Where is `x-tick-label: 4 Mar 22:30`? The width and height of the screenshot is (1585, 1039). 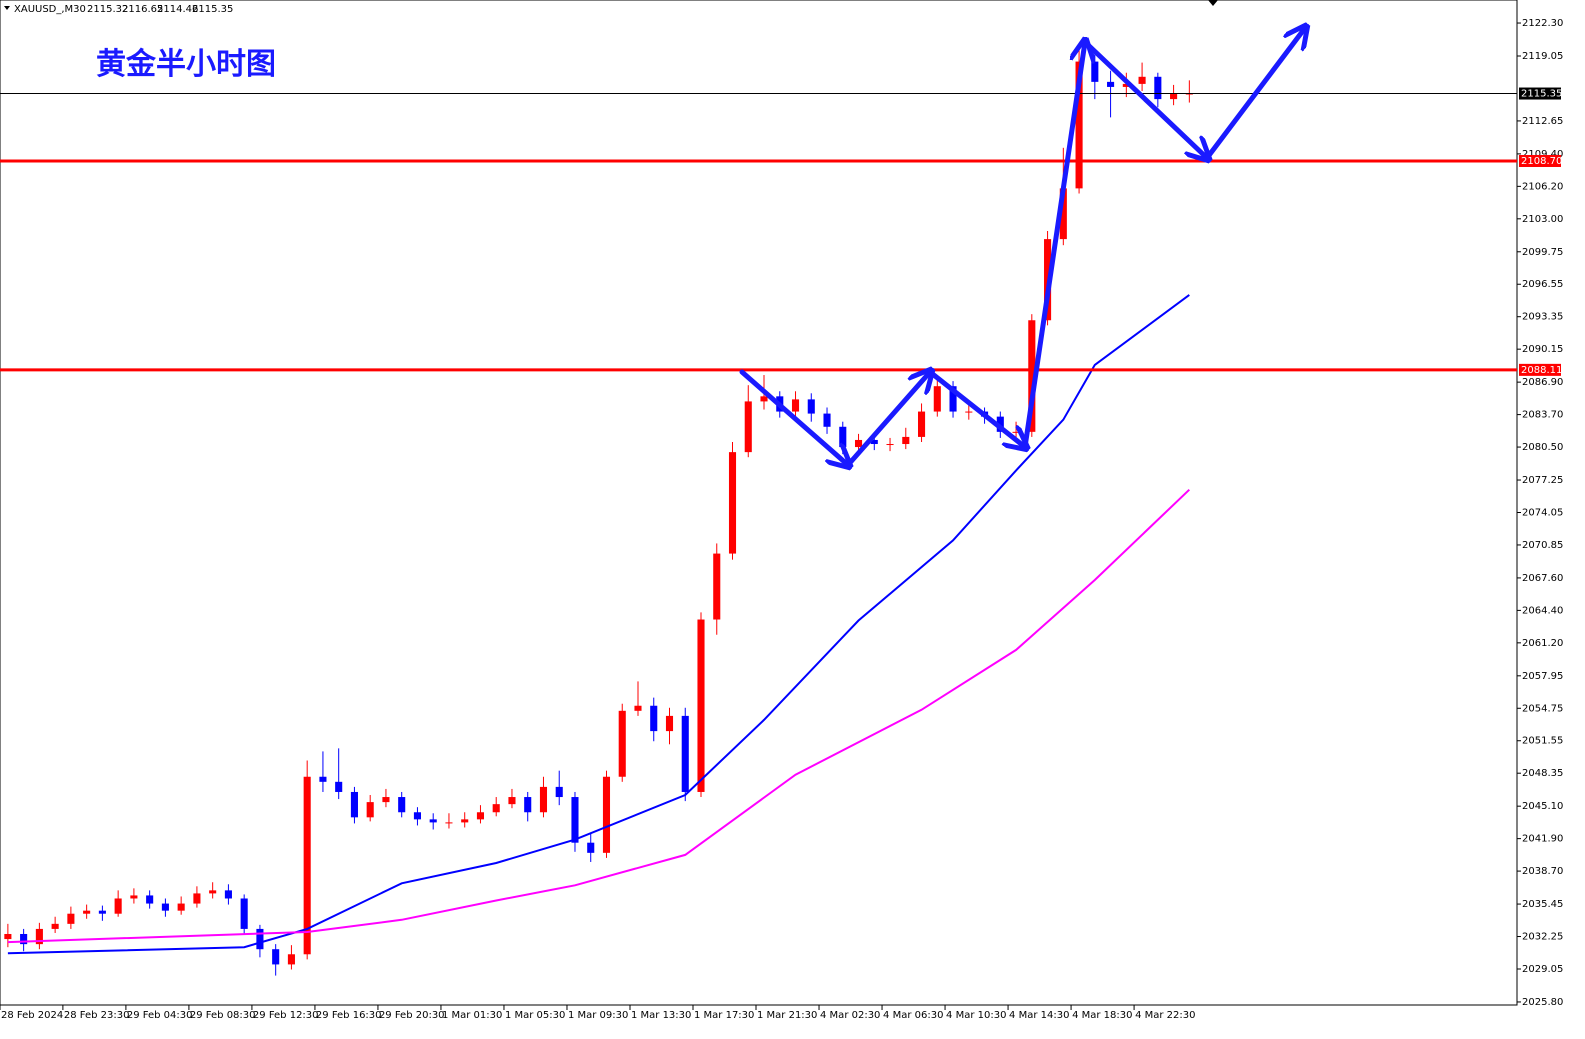
x-tick-label: 4 Mar 22:30 is located at coordinates (1165, 1015).